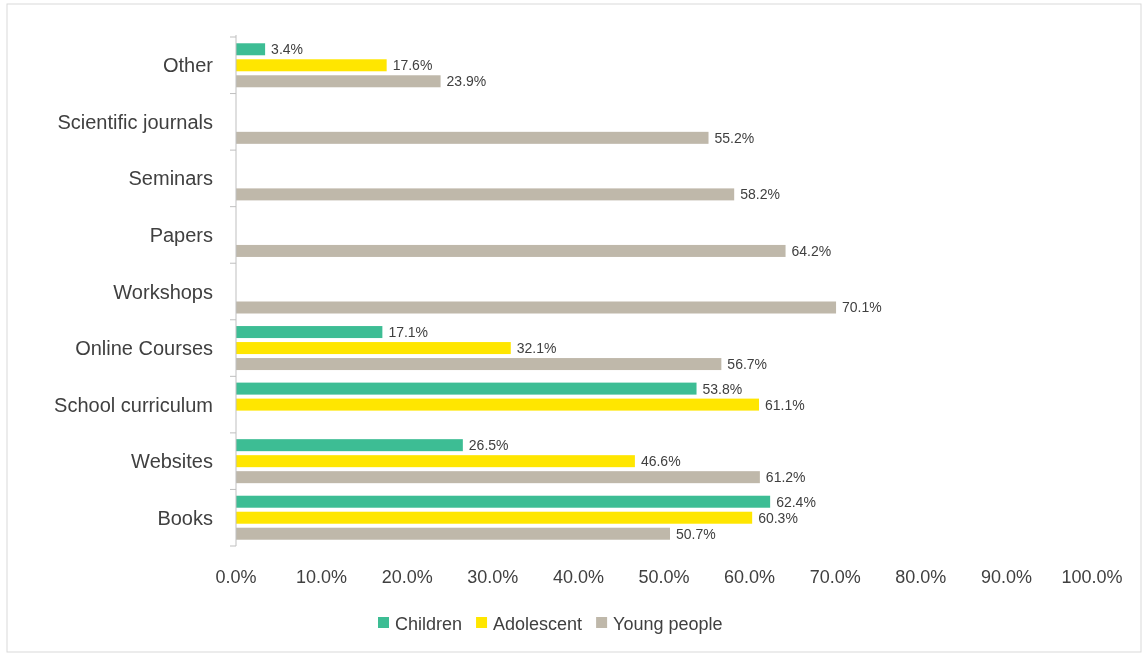  Describe the element at coordinates (408, 331) in the screenshot. I see `data-label: 17.1%` at that location.